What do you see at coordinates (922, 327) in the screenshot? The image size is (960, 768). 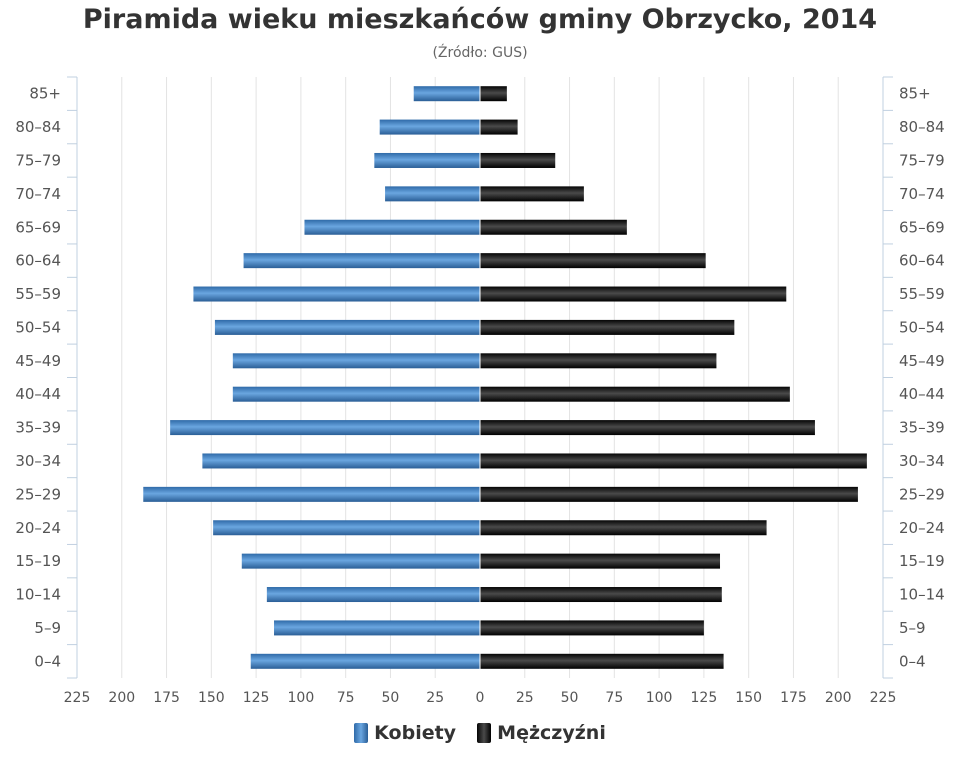 I see `category-label-right: 50–54` at bounding box center [922, 327].